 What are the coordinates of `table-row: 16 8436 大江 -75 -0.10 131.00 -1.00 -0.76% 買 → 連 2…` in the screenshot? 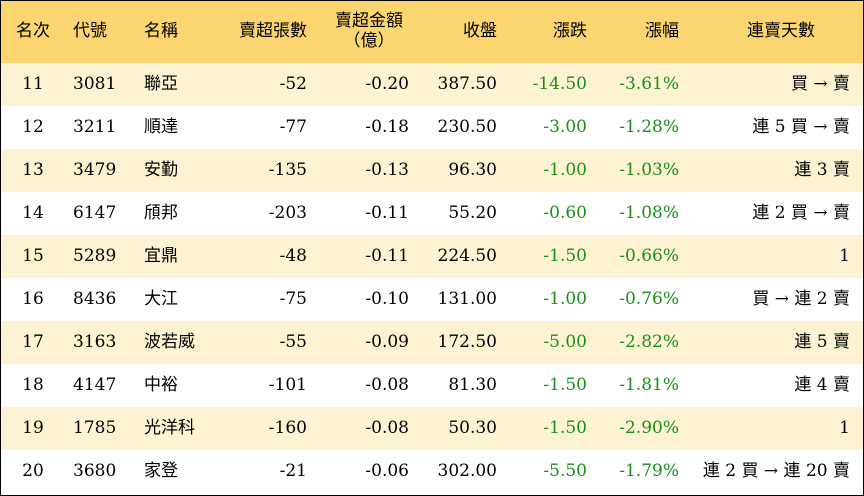 It's located at (432, 299).